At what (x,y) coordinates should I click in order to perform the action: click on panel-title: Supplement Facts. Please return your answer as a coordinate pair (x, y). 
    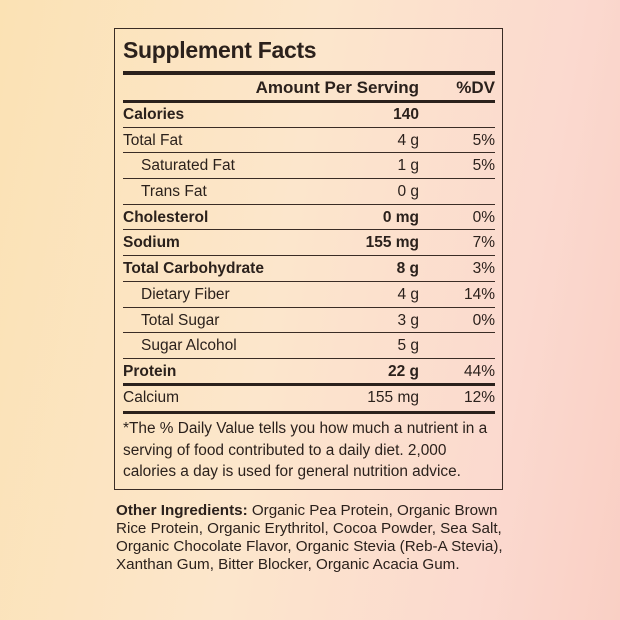
    Looking at the image, I should click on (220, 50).